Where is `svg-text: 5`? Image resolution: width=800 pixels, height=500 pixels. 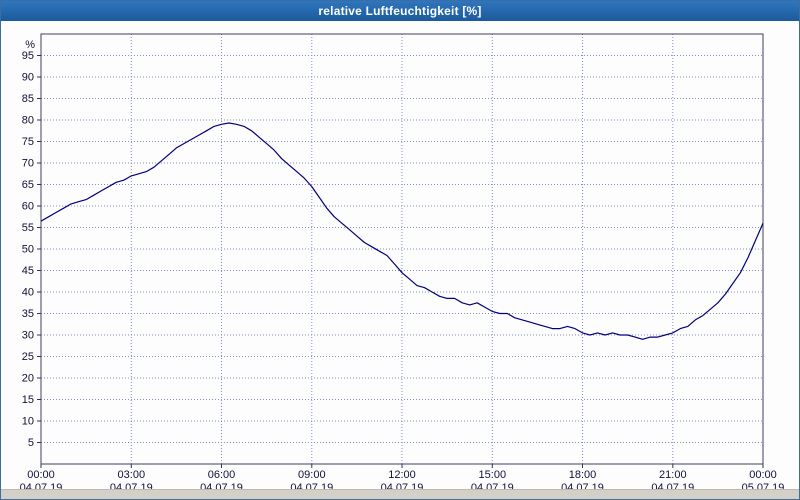 svg-text: 5 is located at coordinates (31, 443).